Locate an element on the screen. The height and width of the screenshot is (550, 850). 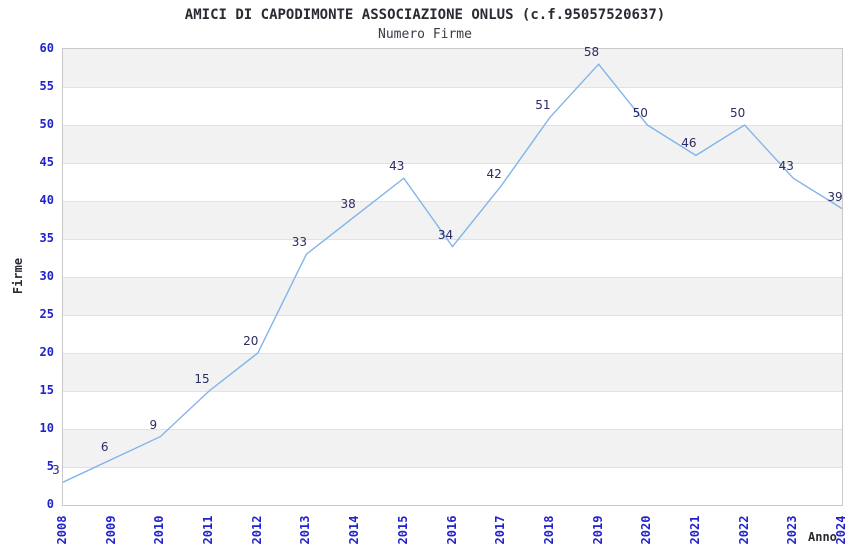
x-tick-label: 2023 is located at coordinates (792, 530).